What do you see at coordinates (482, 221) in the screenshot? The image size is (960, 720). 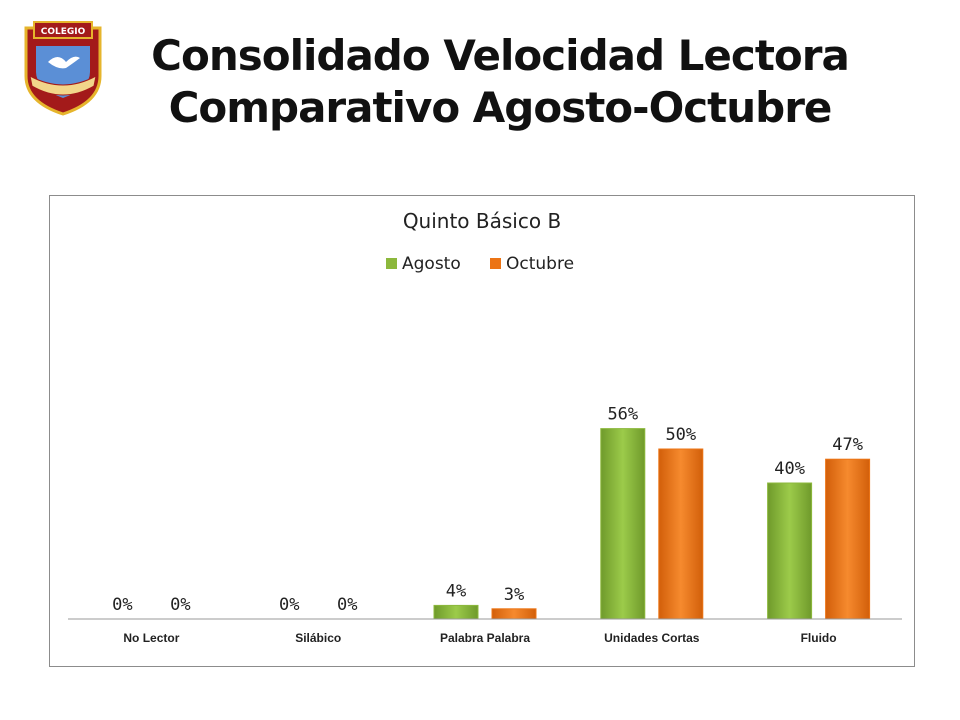 I see `chart-title: Quinto Básico B` at bounding box center [482, 221].